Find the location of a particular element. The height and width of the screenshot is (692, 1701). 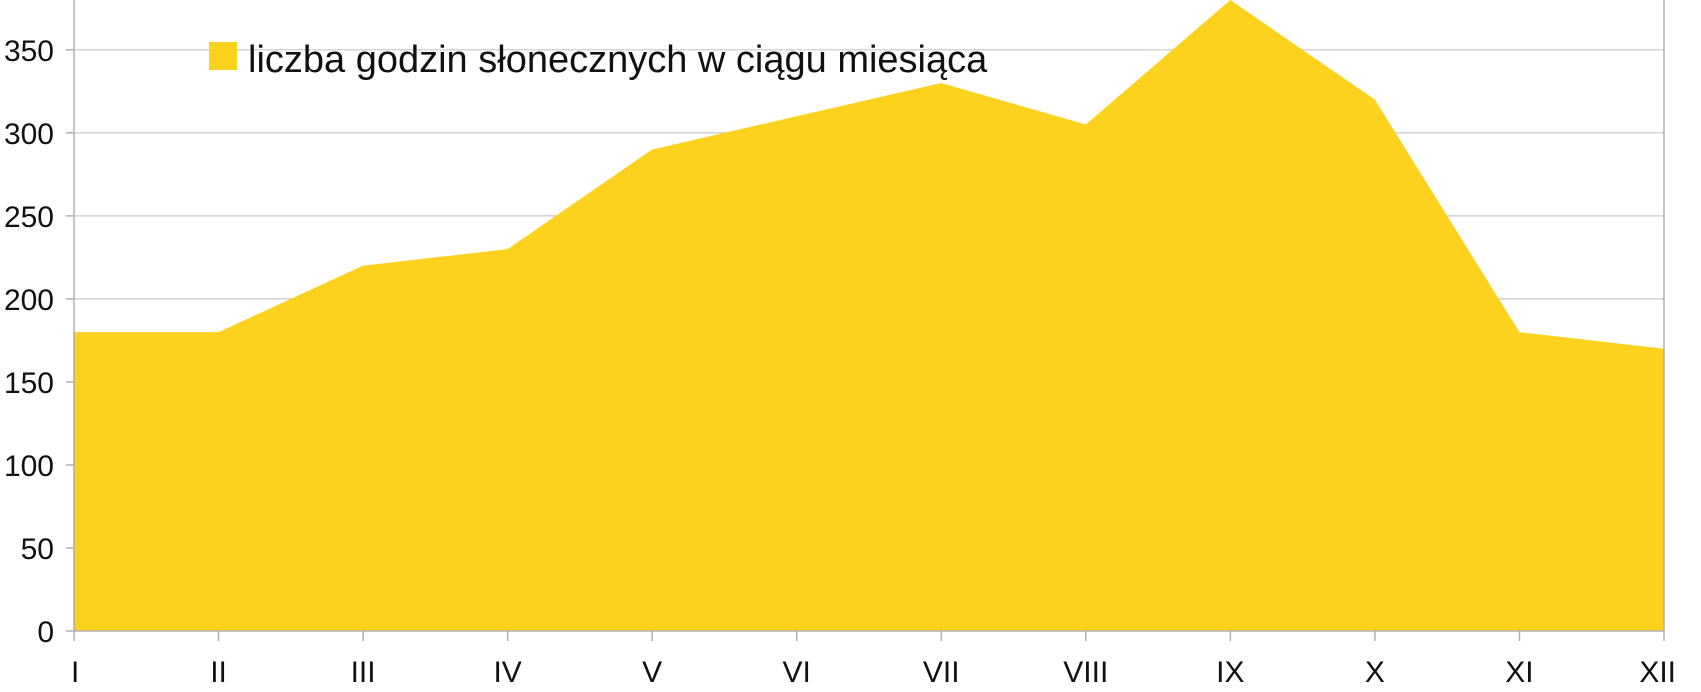

y-tick-label-0: 0 is located at coordinates (45, 632).